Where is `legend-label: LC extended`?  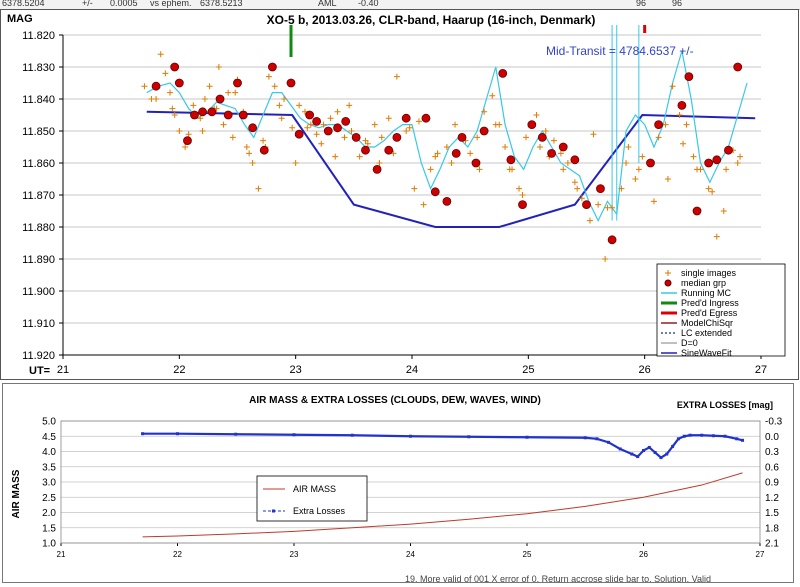
legend-label: LC extended is located at coordinates (706, 333).